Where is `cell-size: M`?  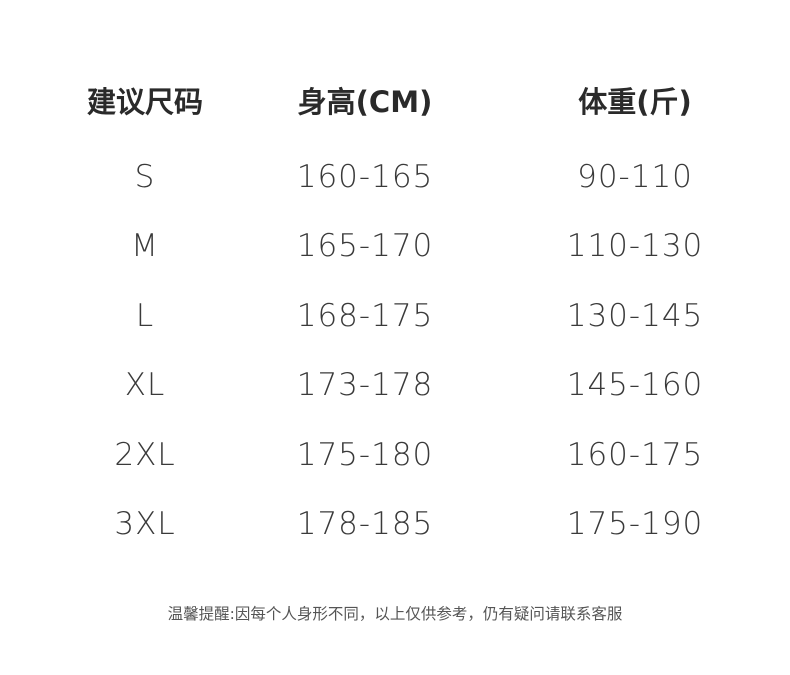 cell-size: M is located at coordinates (145, 246).